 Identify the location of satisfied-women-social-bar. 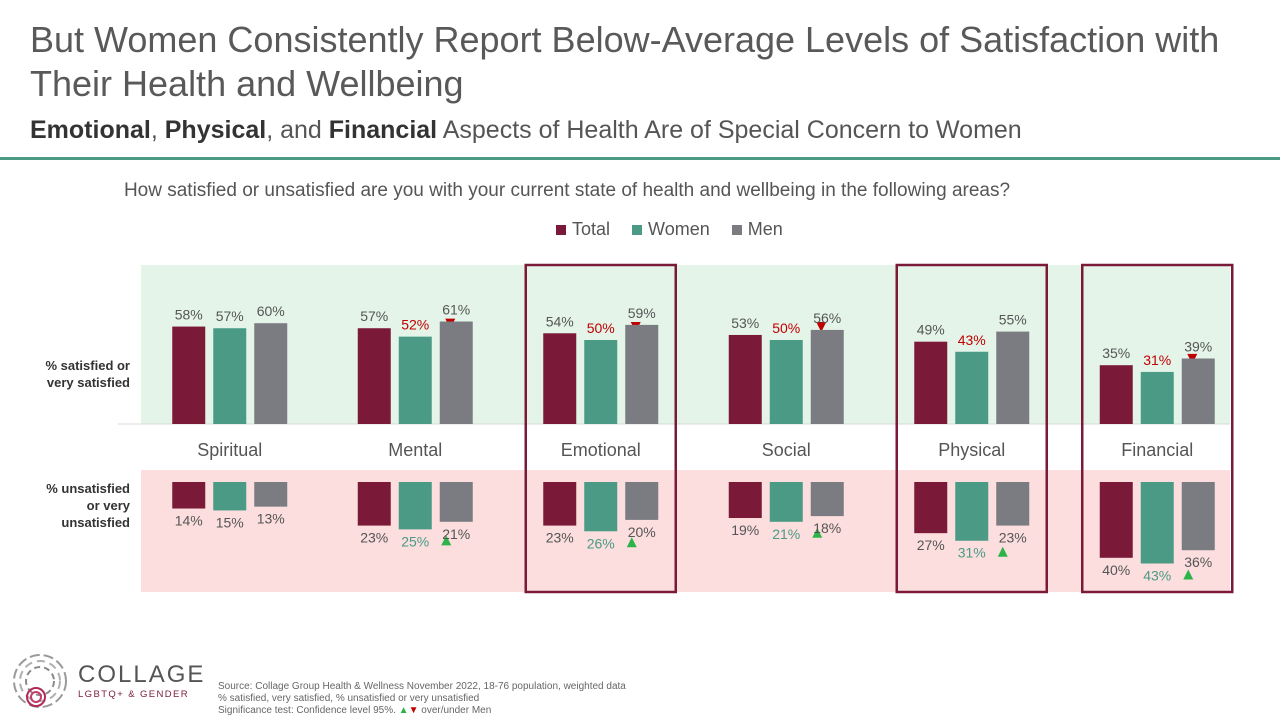
(786, 382).